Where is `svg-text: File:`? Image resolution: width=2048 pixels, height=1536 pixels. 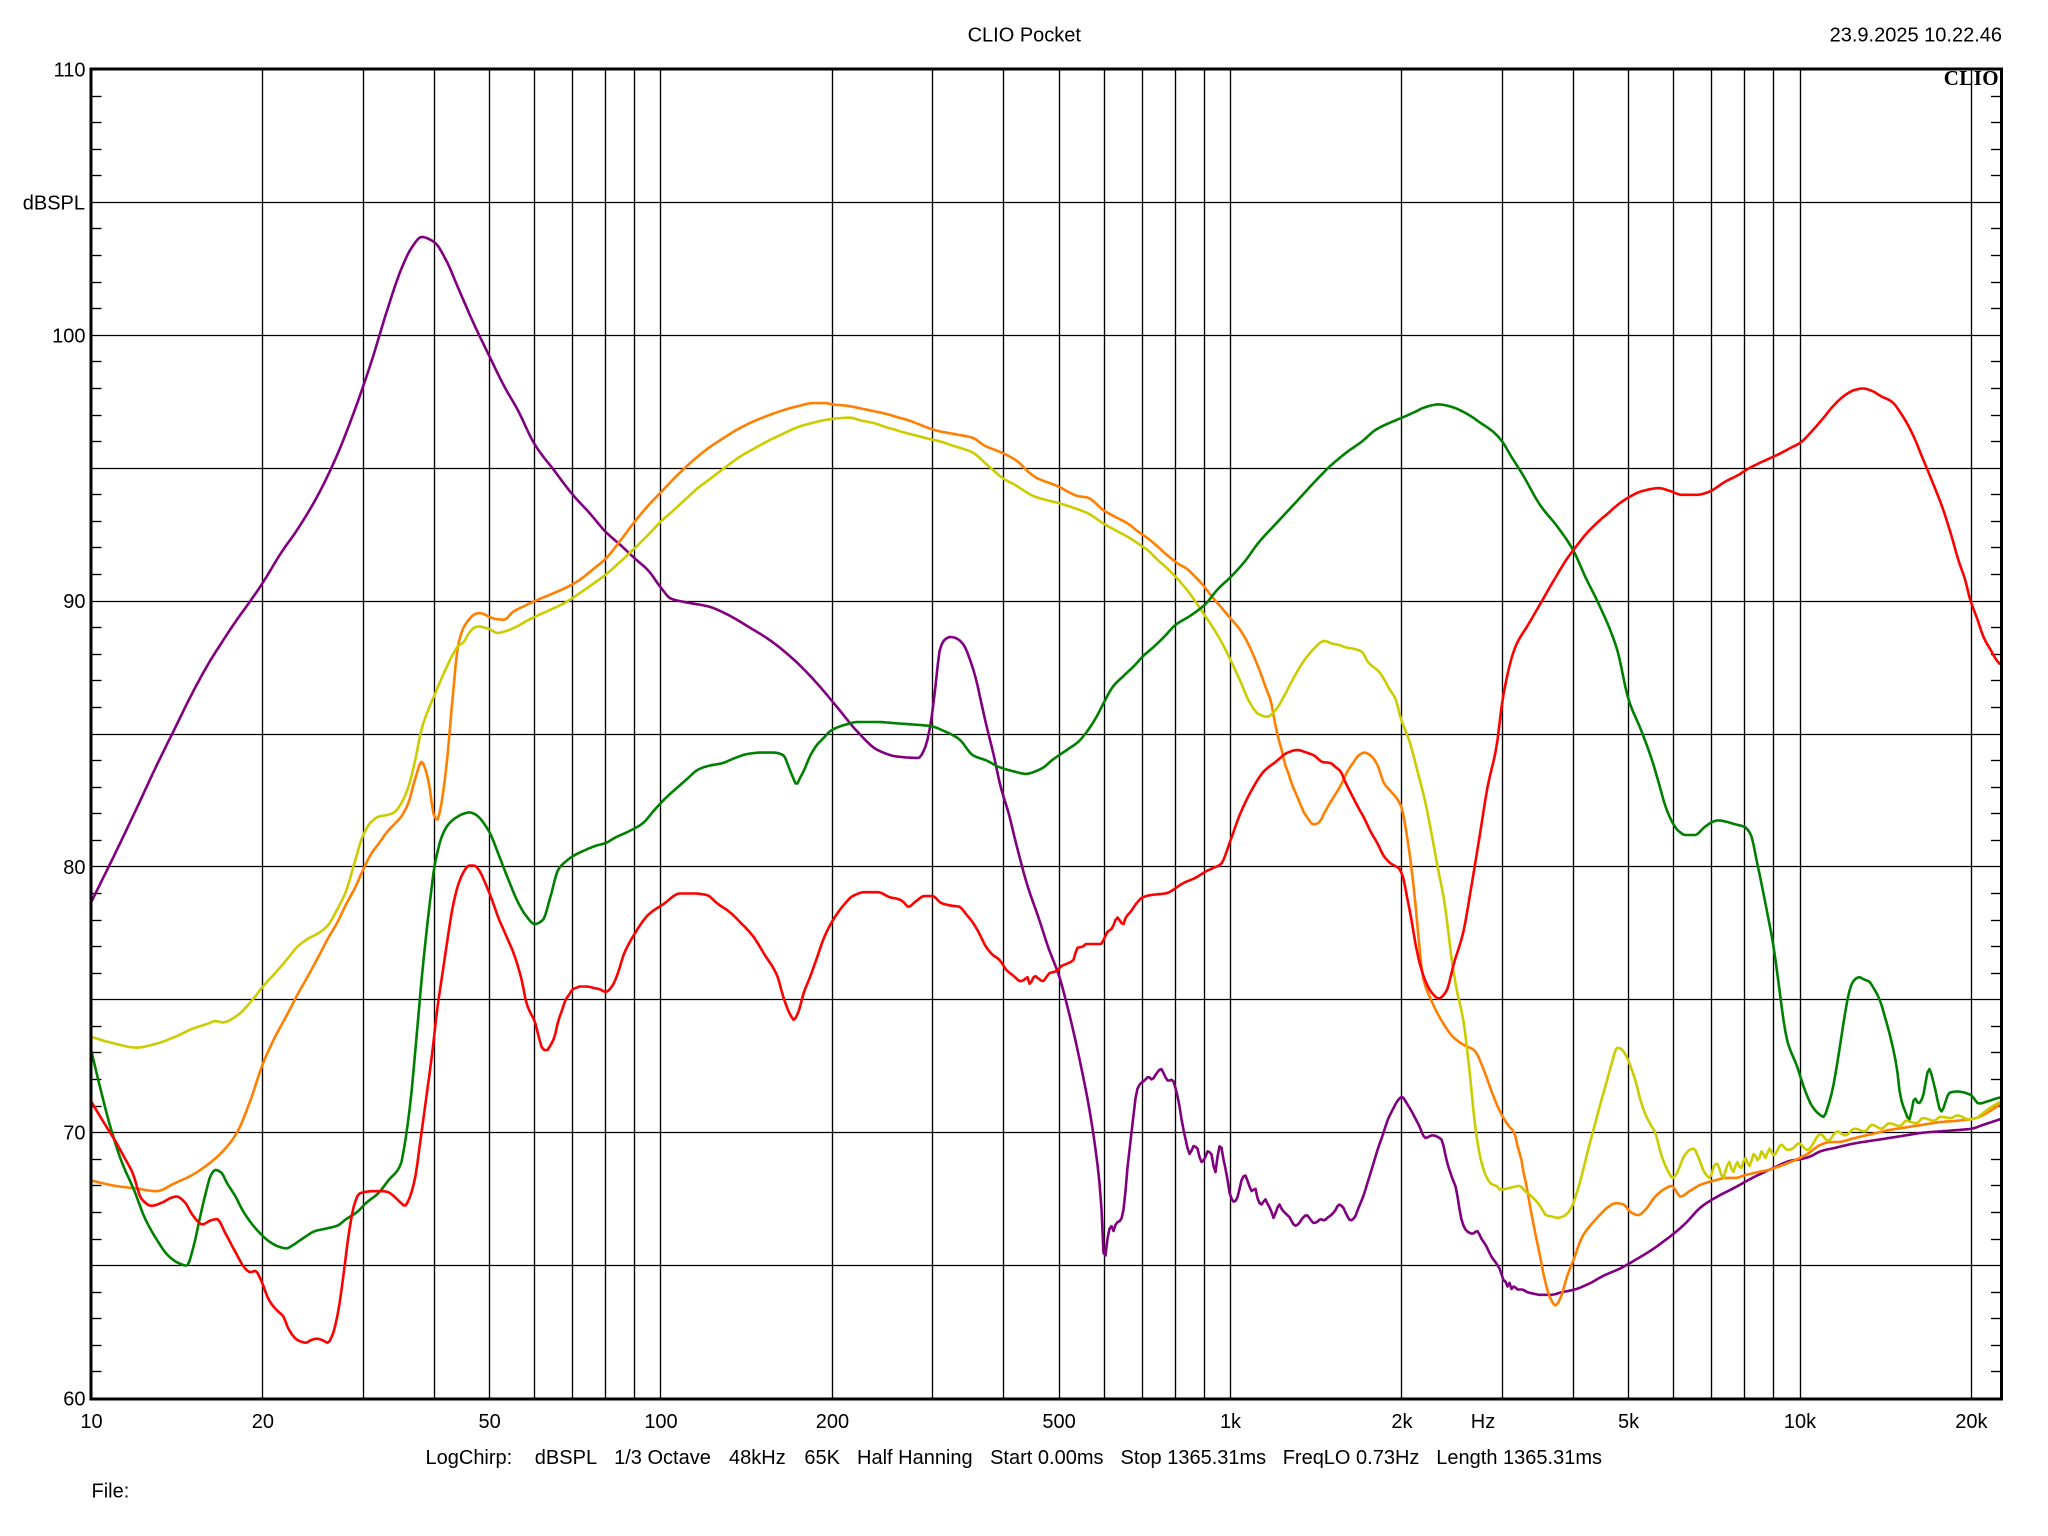 svg-text: File: is located at coordinates (111, 1492).